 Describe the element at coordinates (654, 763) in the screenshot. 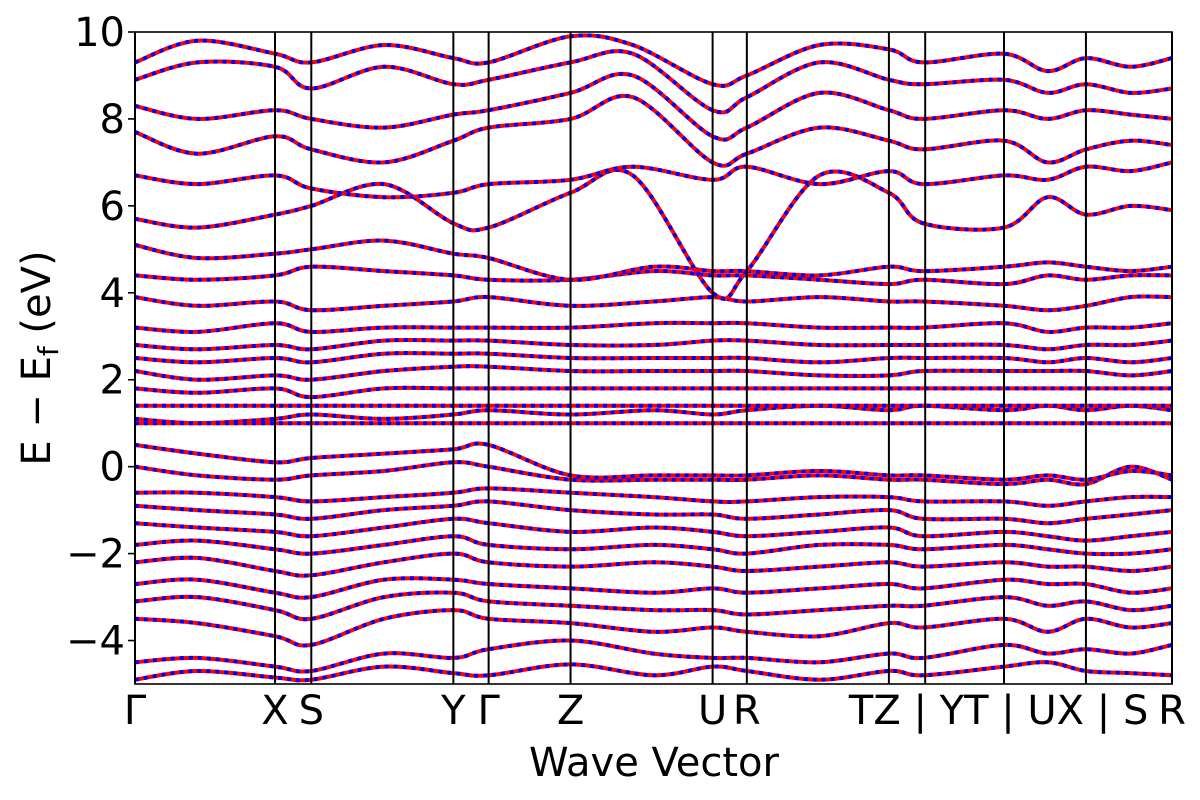

I see `x-axis-label: Wave Vector` at that location.